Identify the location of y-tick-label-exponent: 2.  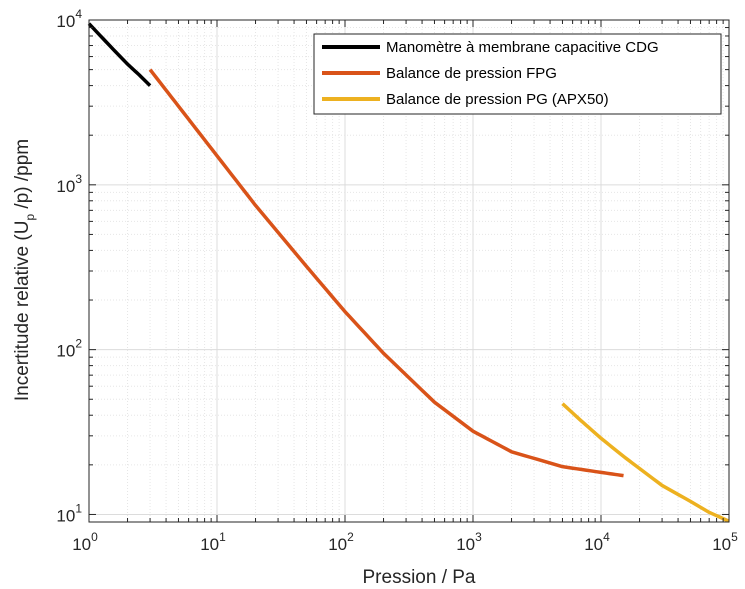
(78, 344).